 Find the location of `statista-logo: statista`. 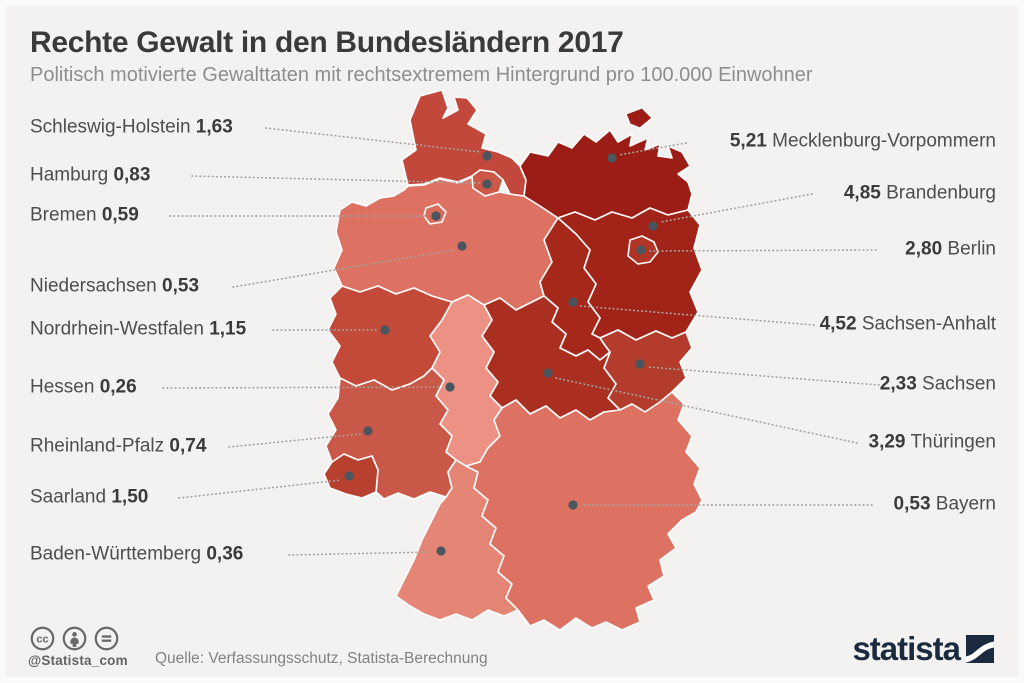

statista-logo: statista is located at coordinates (923, 648).